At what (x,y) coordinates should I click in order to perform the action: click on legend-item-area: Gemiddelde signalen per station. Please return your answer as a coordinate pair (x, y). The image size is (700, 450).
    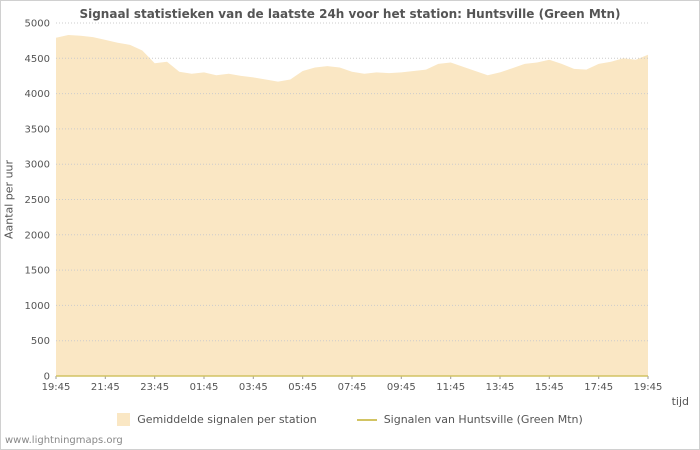
    Looking at the image, I should click on (217, 419).